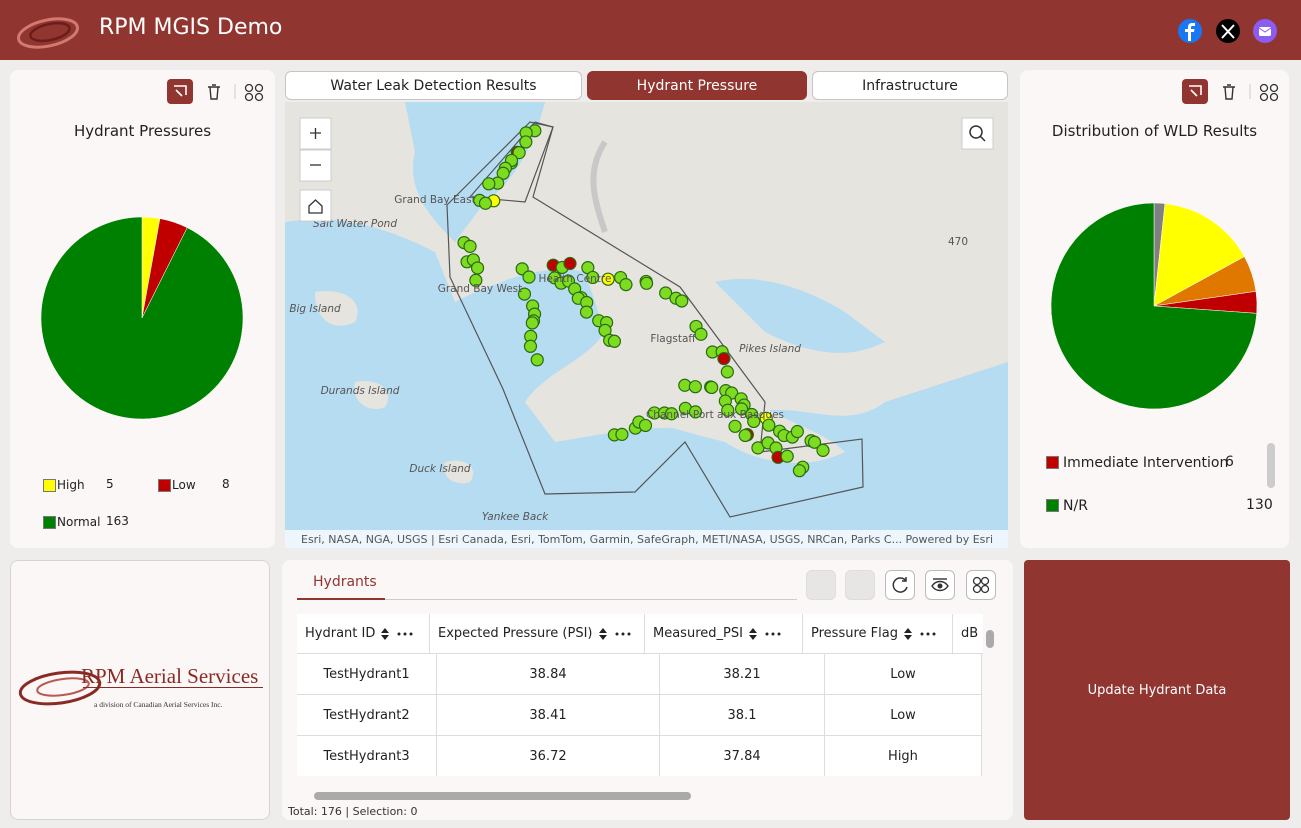  Describe the element at coordinates (854, 633) in the screenshot. I see `column-title: Pressure Flag` at that location.